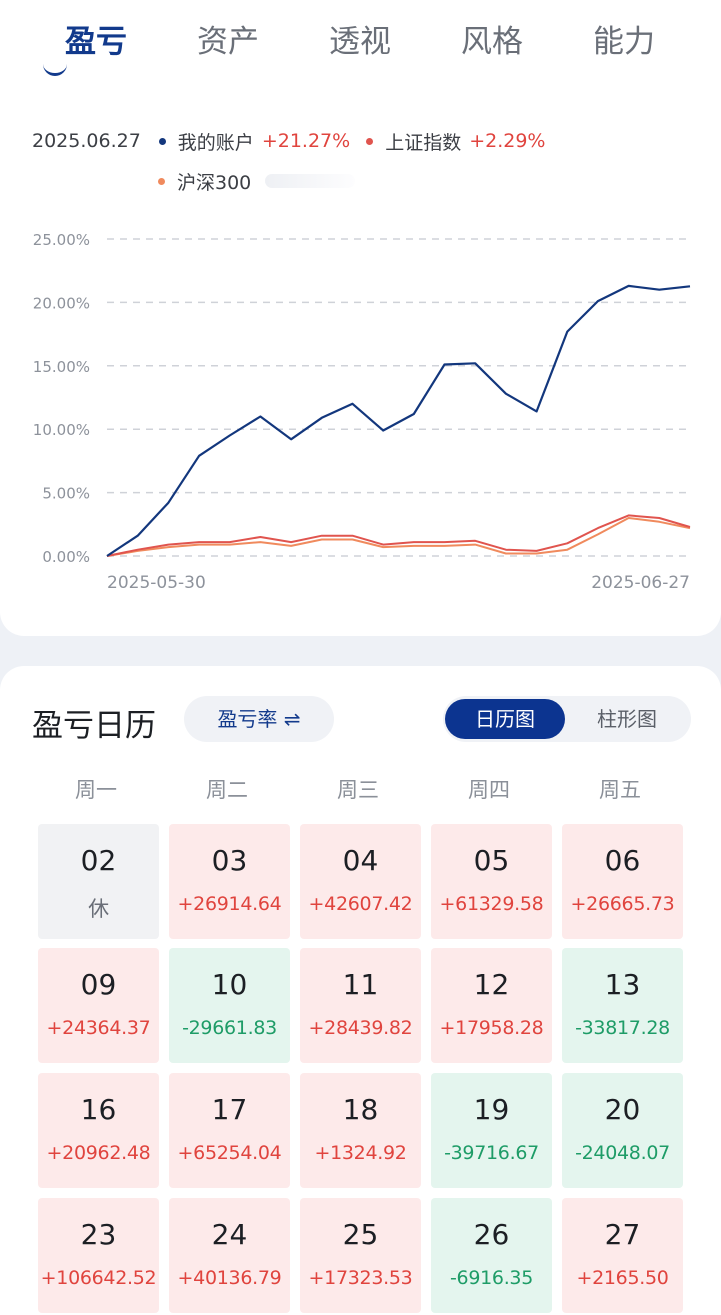  Describe the element at coordinates (491, 1255) in the screenshot. I see `calendar-day-cell: 26 -6916.35` at that location.